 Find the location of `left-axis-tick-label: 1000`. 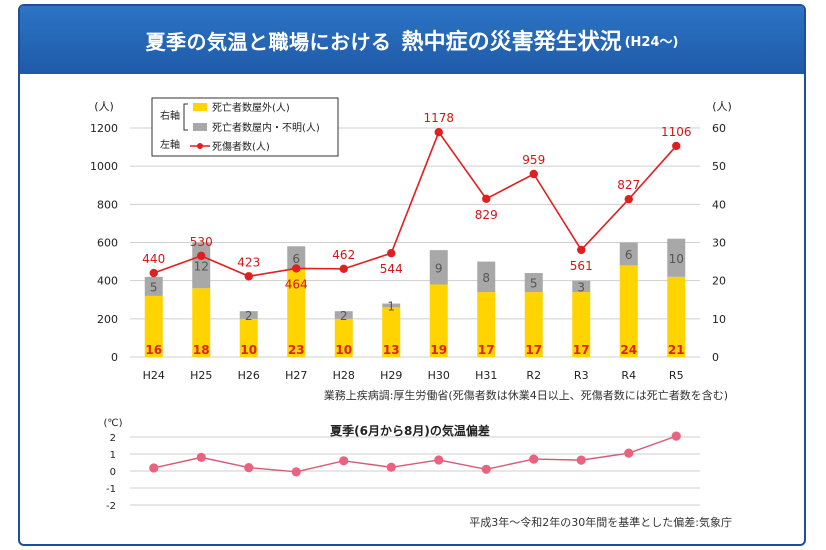

left-axis-tick-label: 1000 is located at coordinates (104, 166).